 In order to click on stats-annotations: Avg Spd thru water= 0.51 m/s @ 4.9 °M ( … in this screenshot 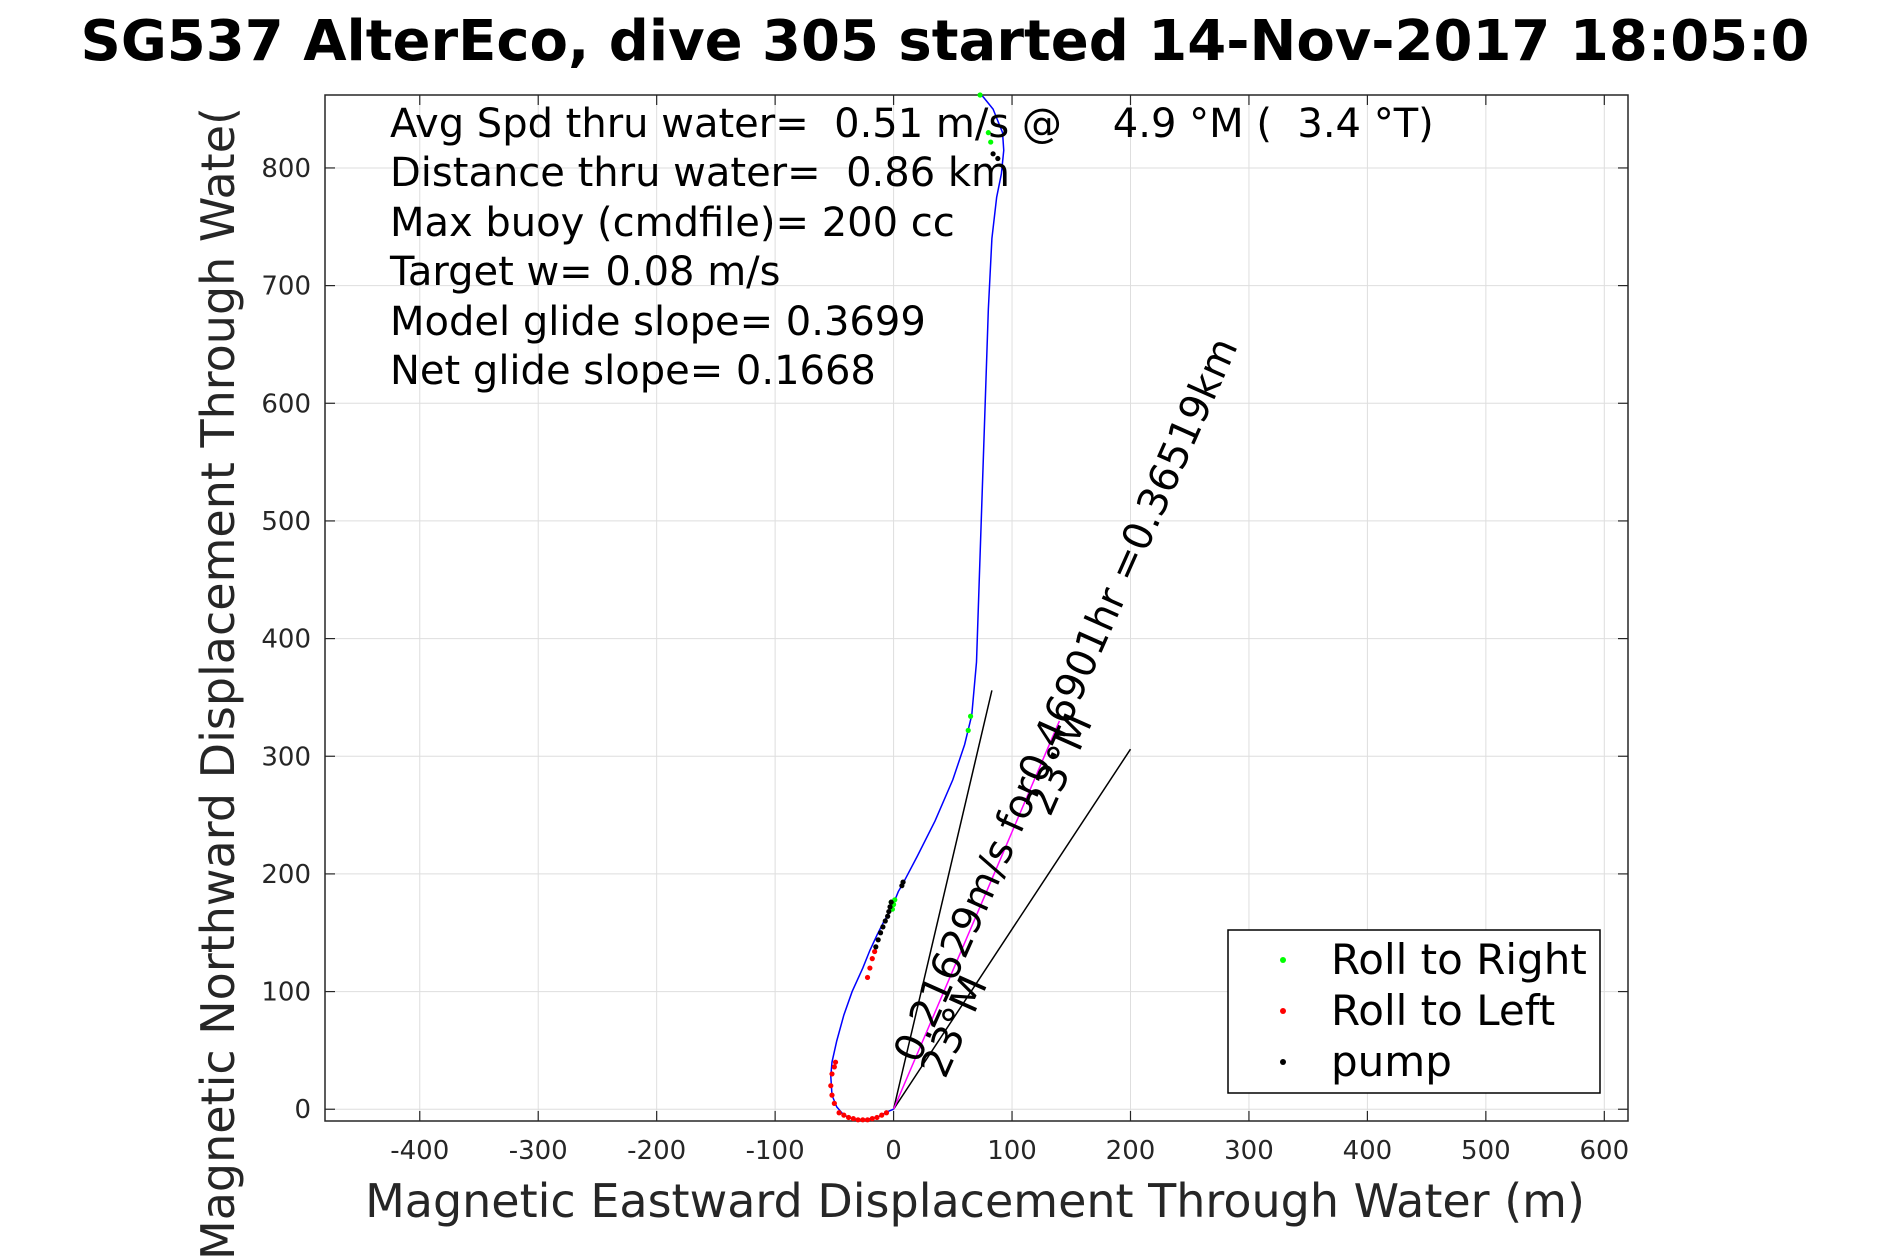, I will do `click(911, 247)`.